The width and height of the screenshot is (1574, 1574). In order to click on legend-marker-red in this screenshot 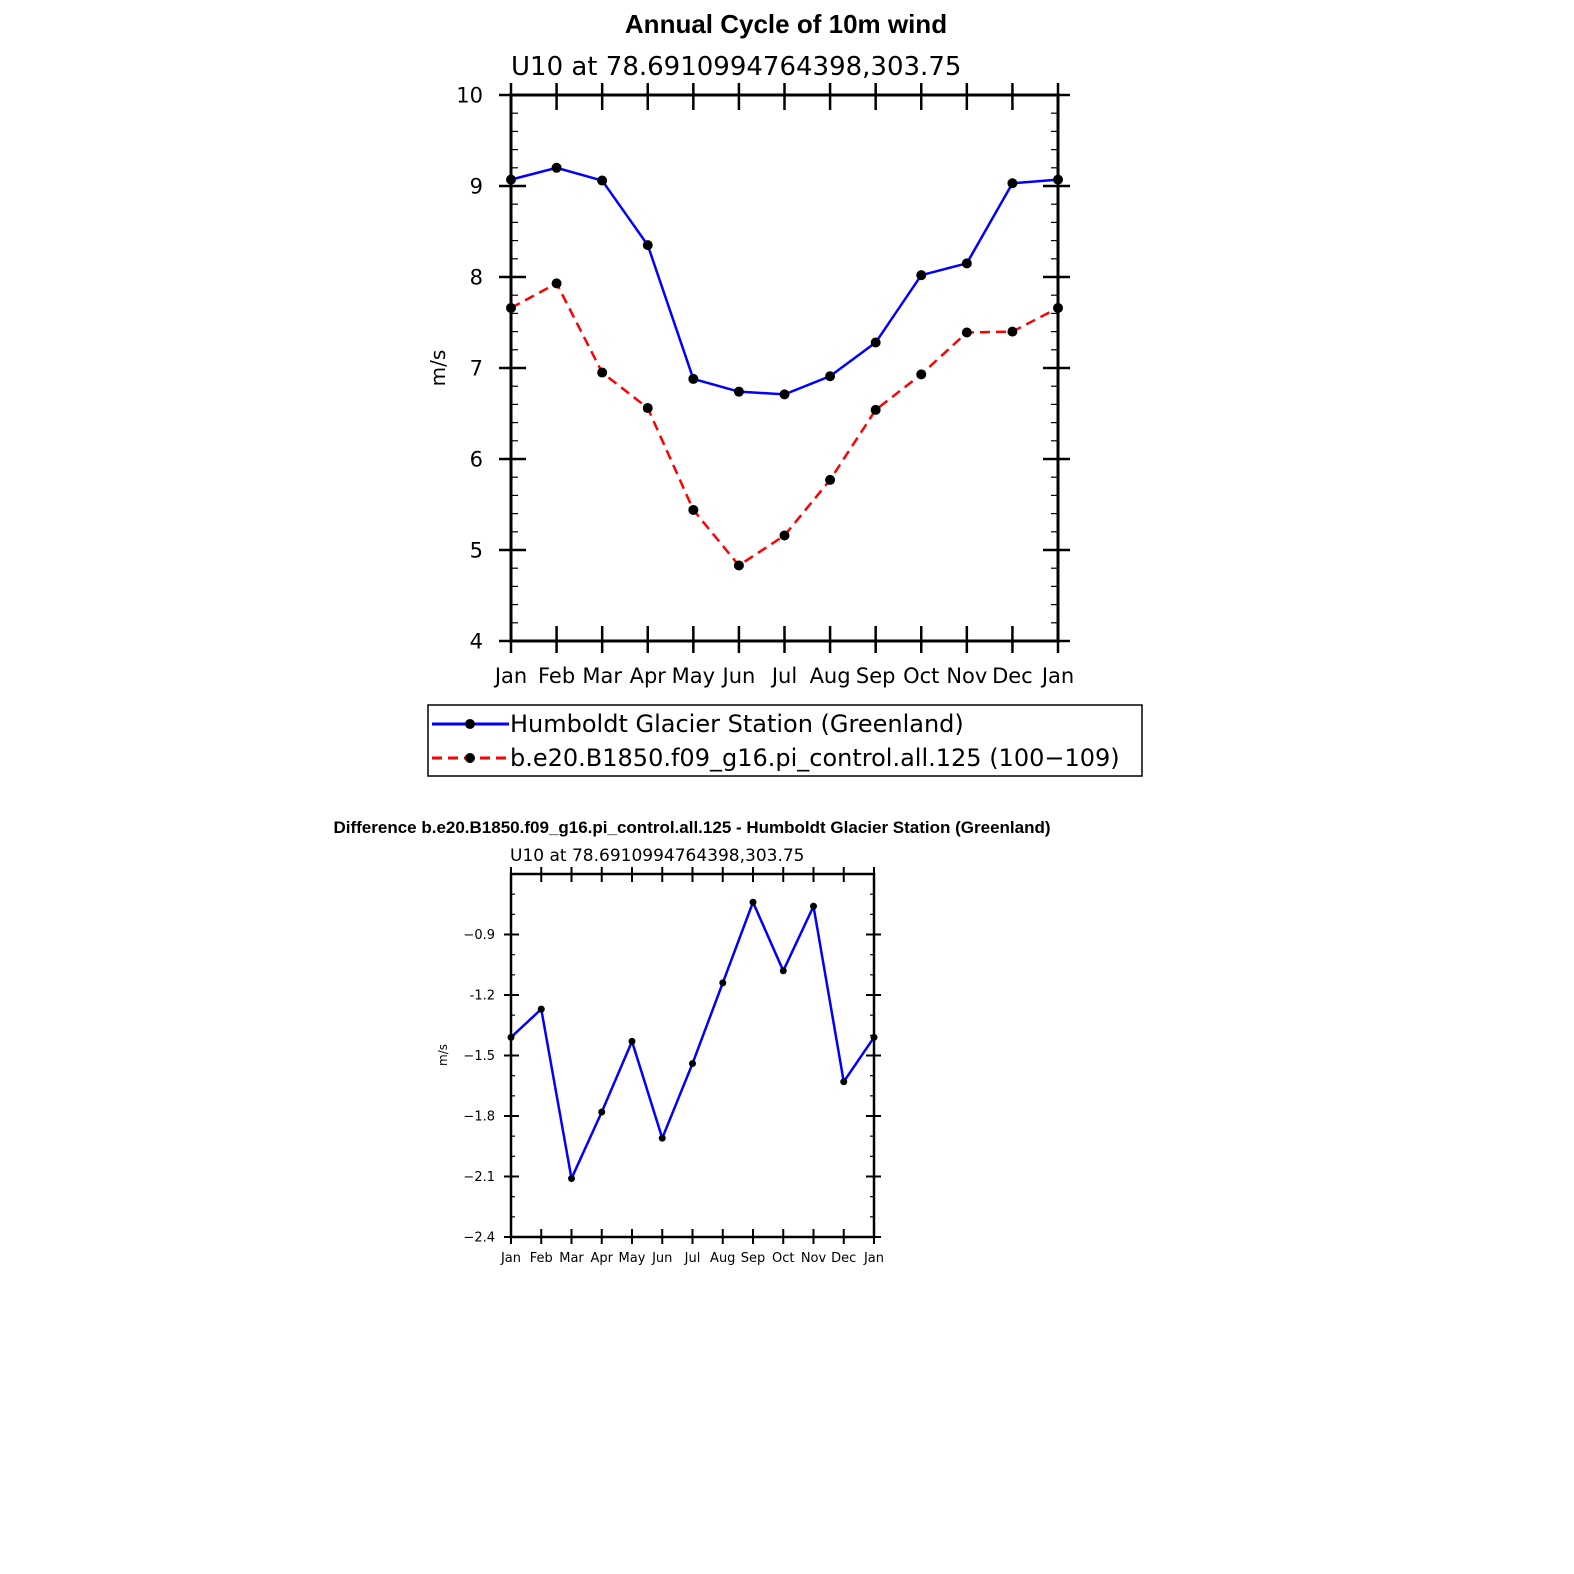, I will do `click(470, 758)`.